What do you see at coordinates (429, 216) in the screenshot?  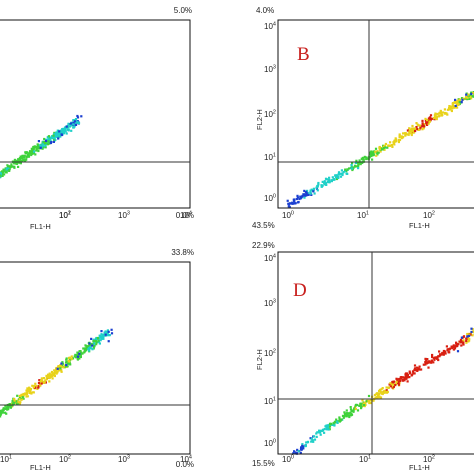 I see `panel-b-x-tick-2: 102` at bounding box center [429, 216].